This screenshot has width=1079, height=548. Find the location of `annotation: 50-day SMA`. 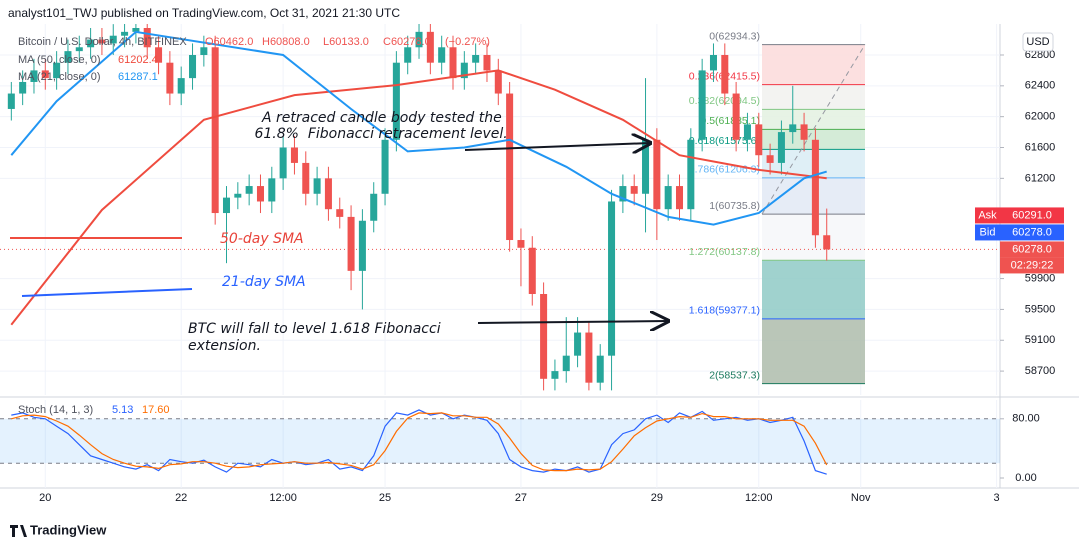

annotation: 50-day SMA is located at coordinates (262, 239).